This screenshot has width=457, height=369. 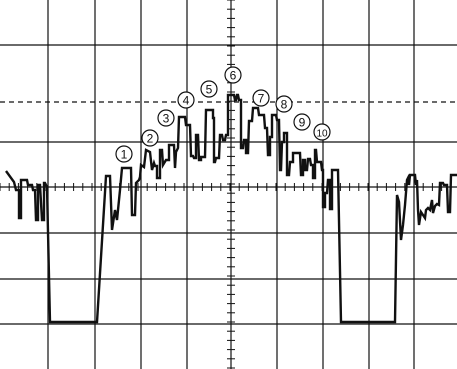 I want to click on marker-10: 10, so click(x=322, y=132).